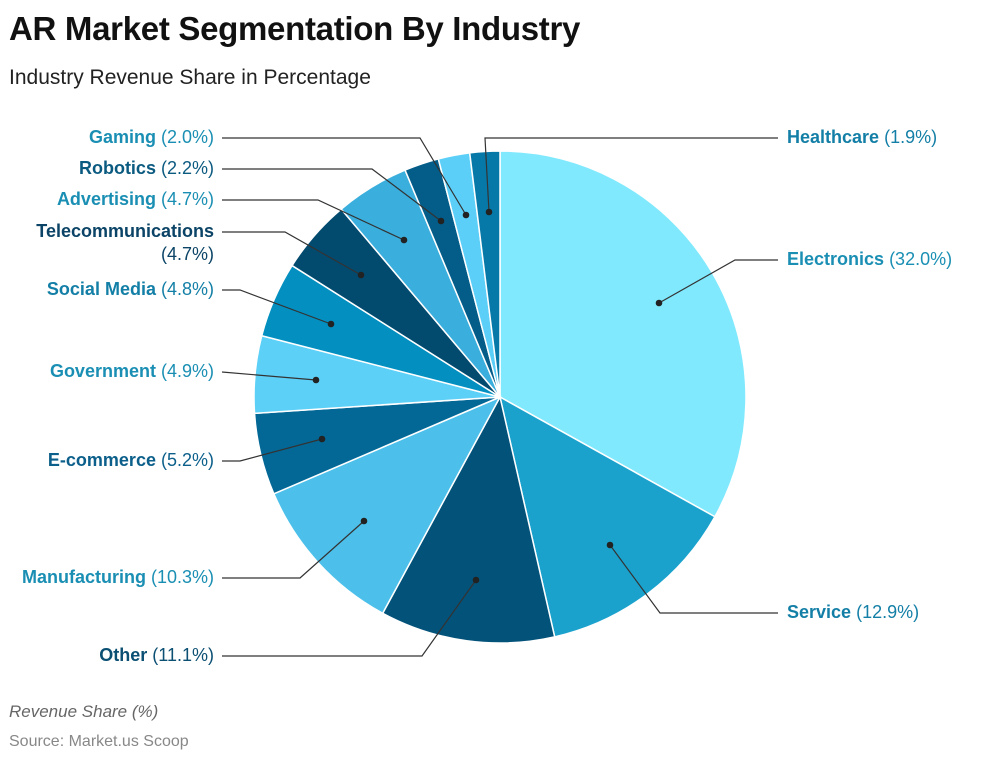  I want to click on pie-slice-other, so click(468, 519).